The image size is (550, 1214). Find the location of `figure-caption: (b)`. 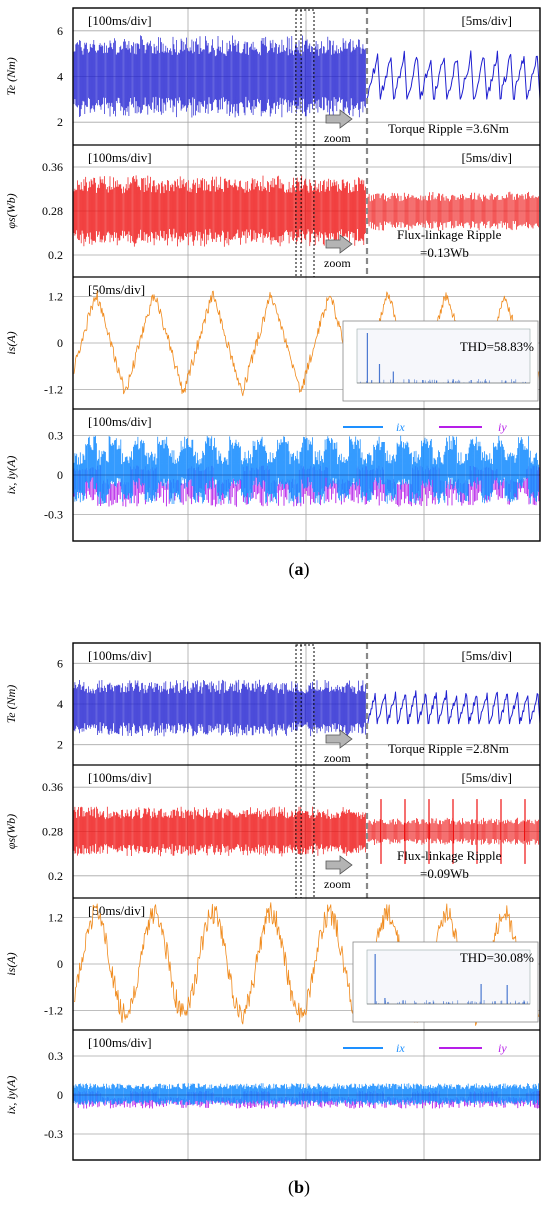

figure-caption: (b) is located at coordinates (299, 1187).